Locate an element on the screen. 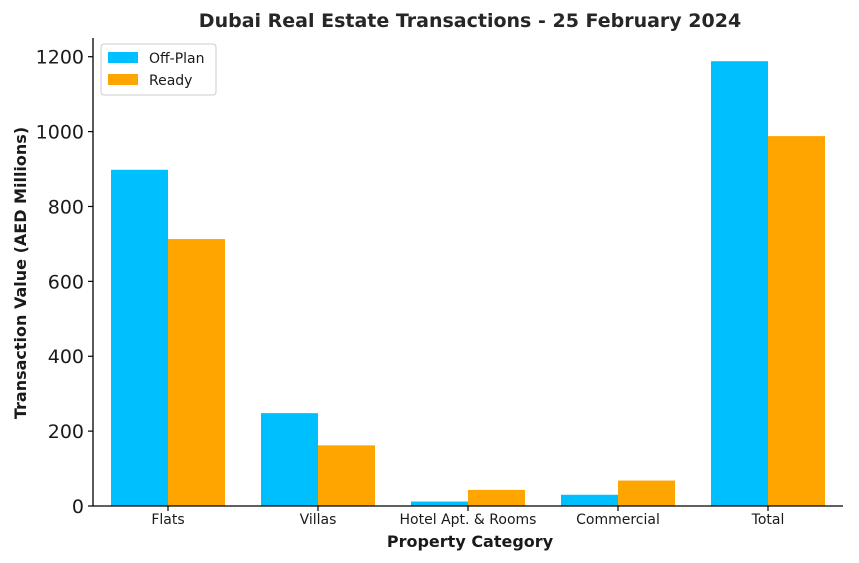  bar-ready-villas is located at coordinates (346, 475).